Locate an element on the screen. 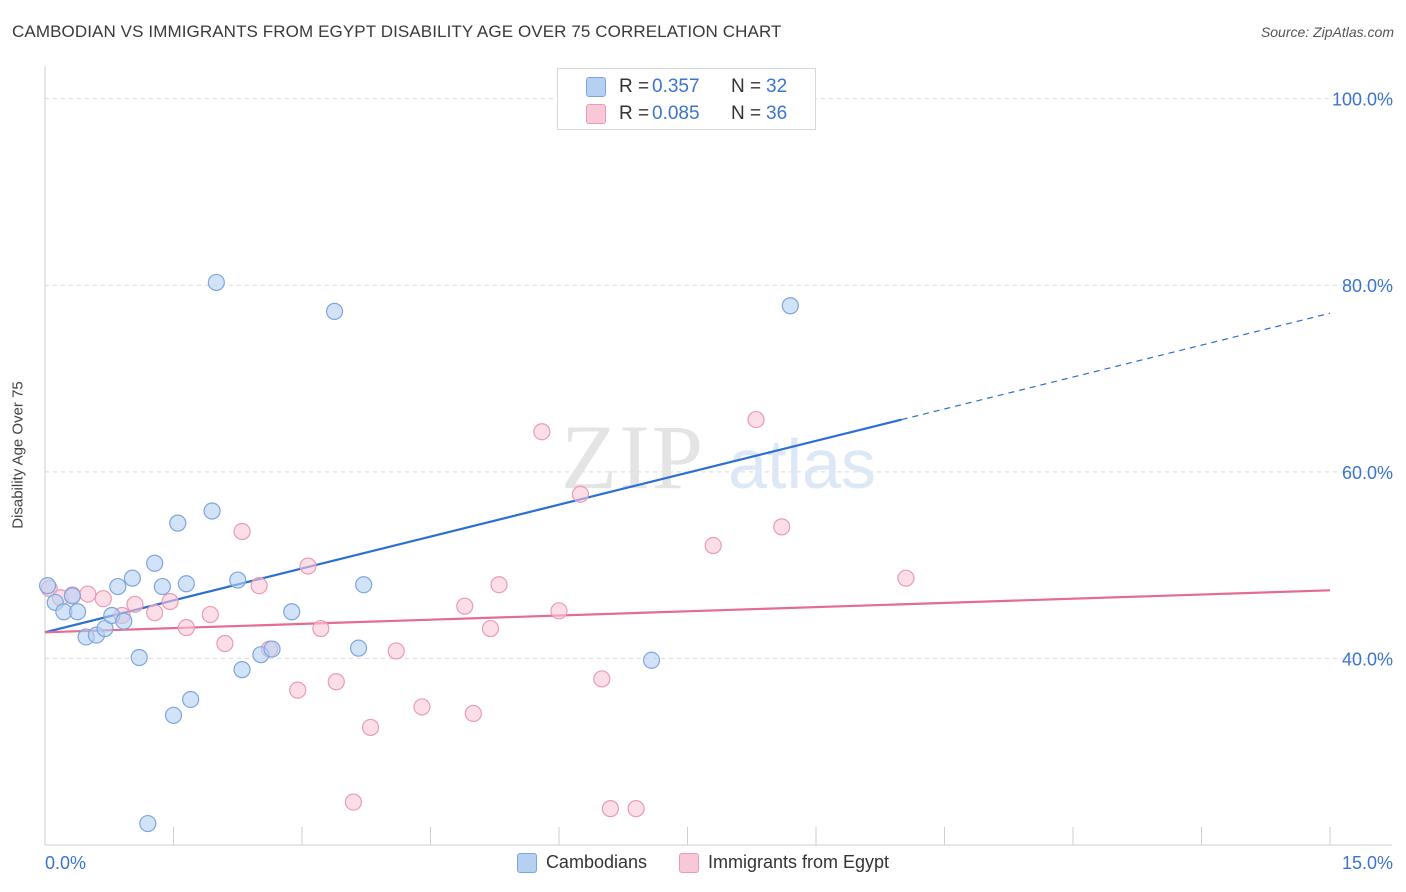 The width and height of the screenshot is (1406, 892). y-tick-label: 60.0% is located at coordinates (1367, 473).